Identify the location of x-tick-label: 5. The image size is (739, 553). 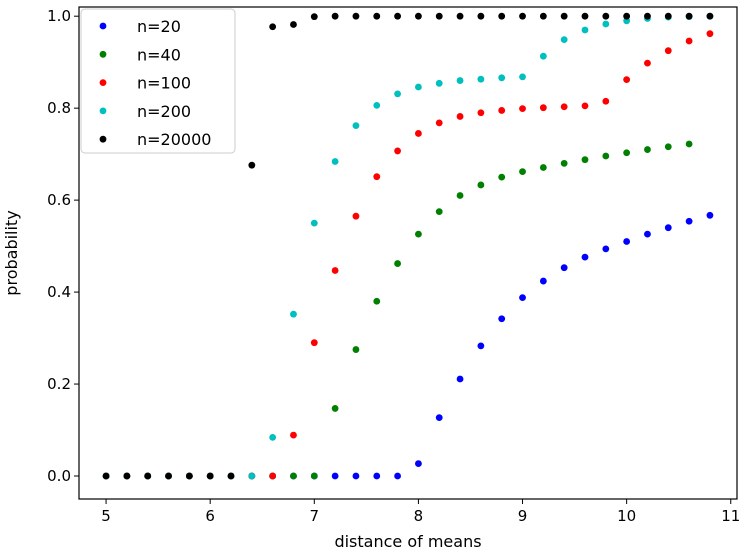
(106, 516).